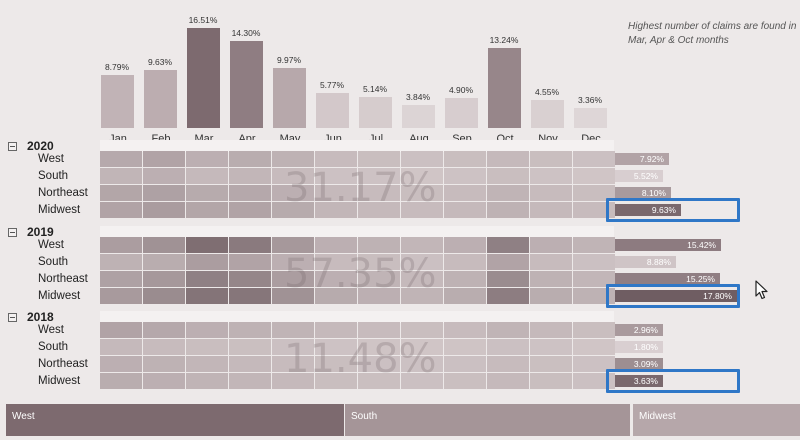 This screenshot has height=440, width=800. What do you see at coordinates (648, 210) in the screenshot?
I see `region-bar-midwest-2020: 9.63%` at bounding box center [648, 210].